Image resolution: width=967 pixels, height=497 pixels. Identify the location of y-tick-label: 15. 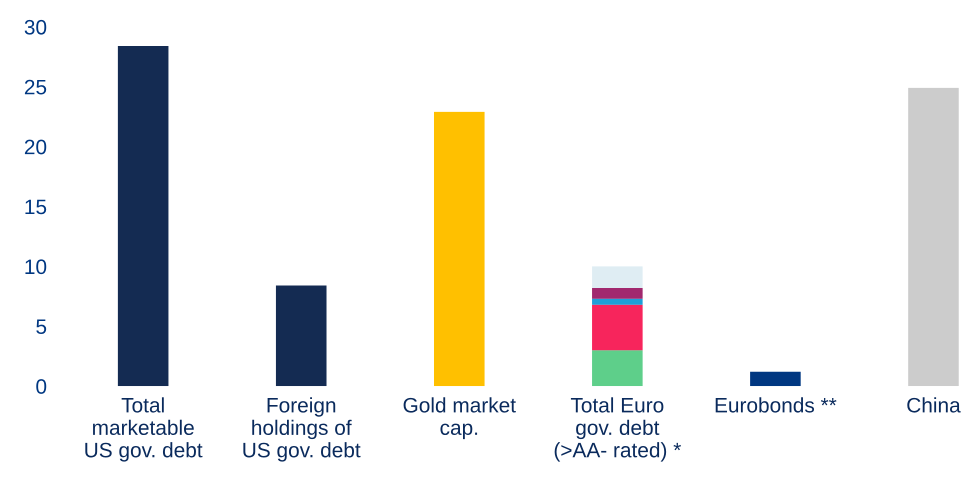
(35, 207).